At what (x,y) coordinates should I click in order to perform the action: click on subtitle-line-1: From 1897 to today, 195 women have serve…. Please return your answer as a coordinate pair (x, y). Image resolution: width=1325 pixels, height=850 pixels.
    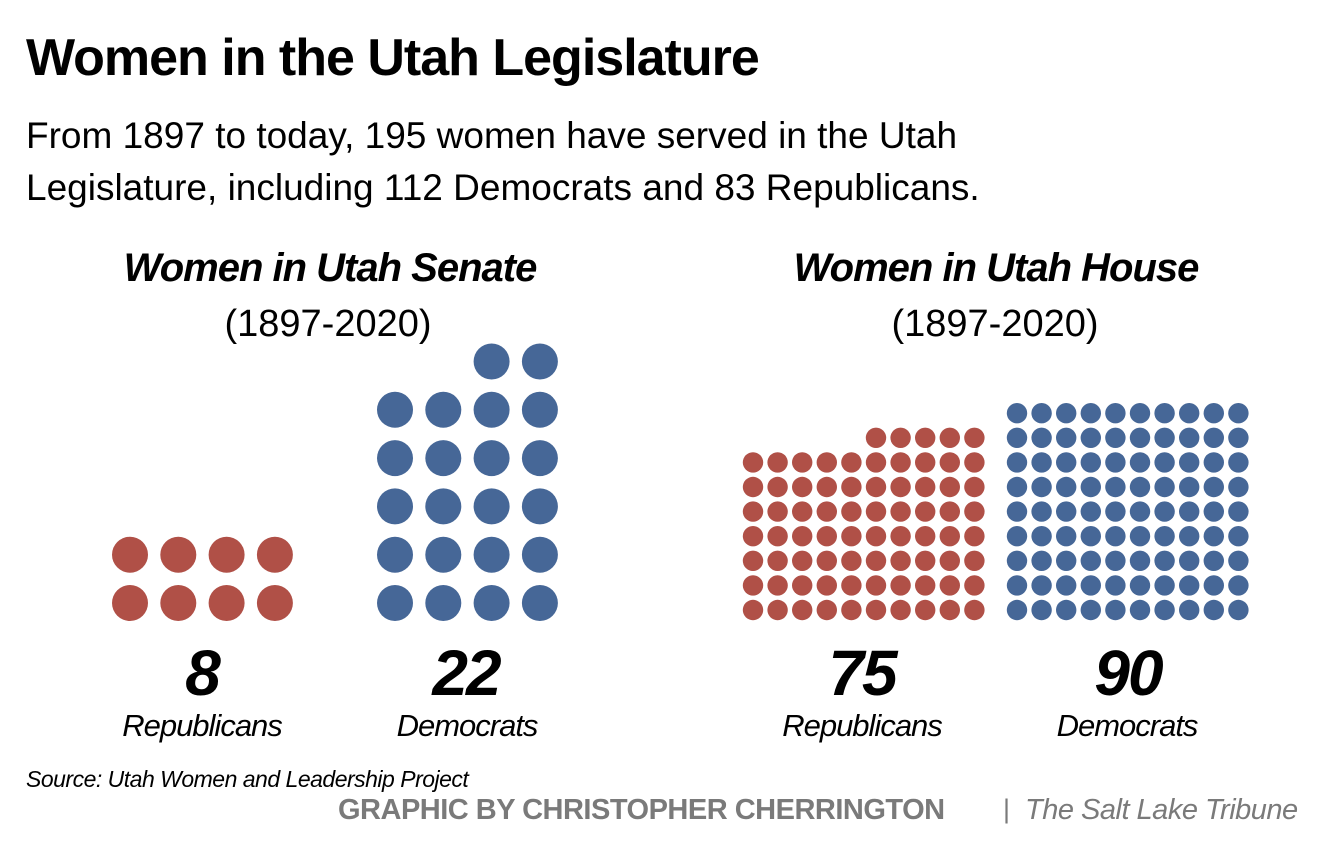
    Looking at the image, I should click on (492, 135).